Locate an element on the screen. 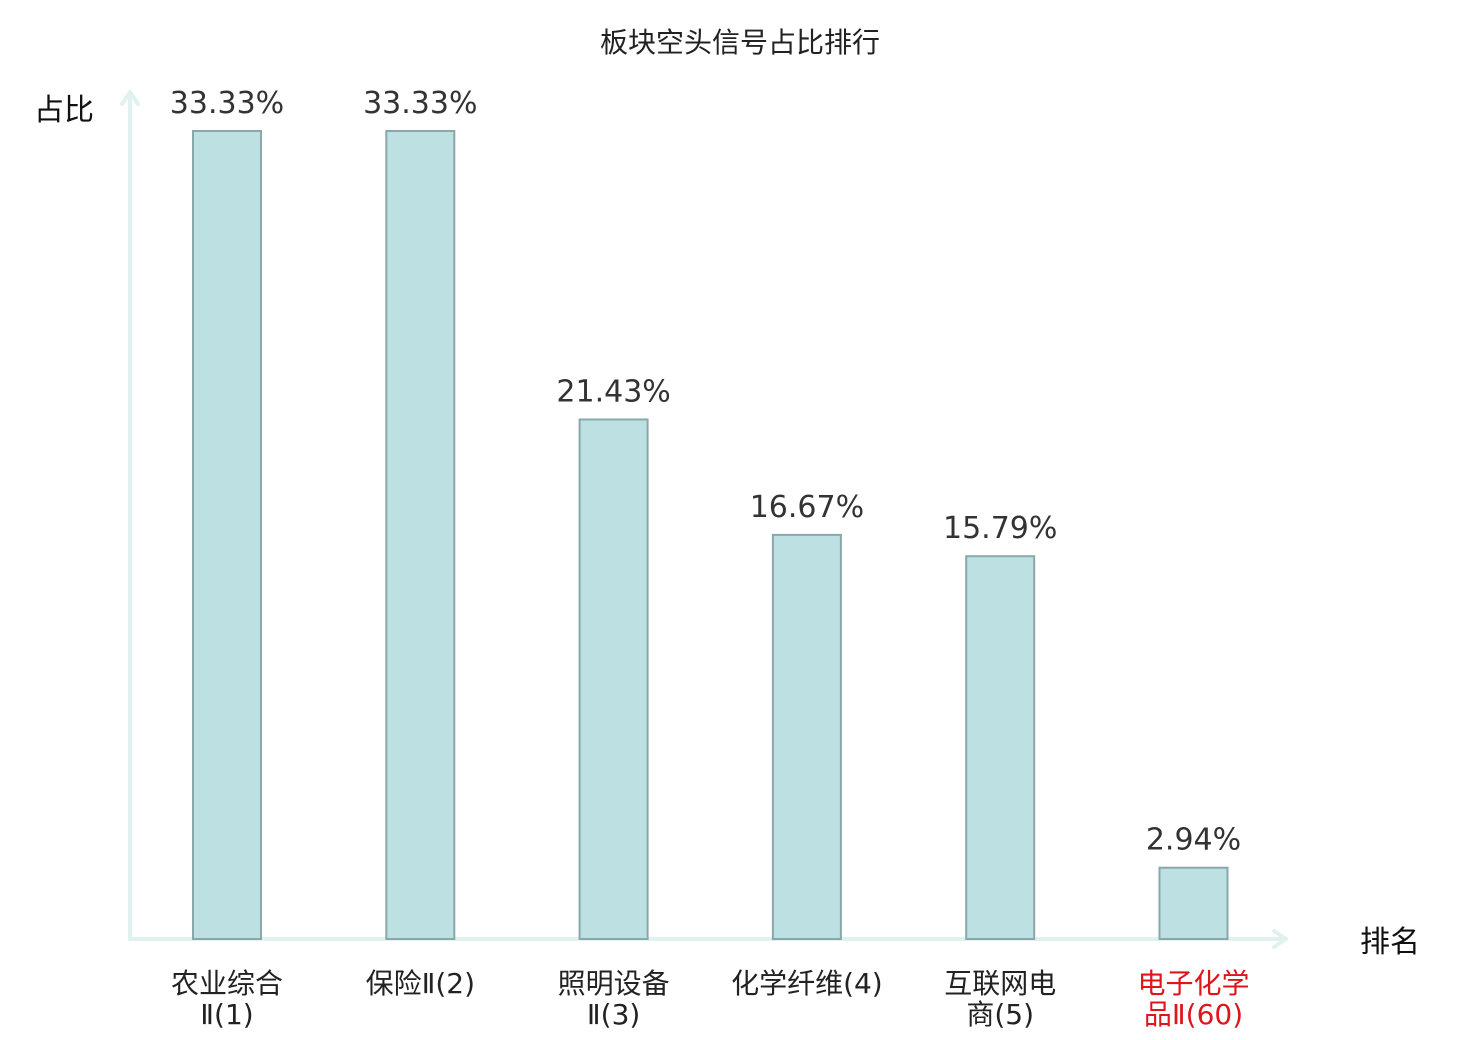 This screenshot has width=1480, height=1040. x-axis-arrow is located at coordinates (1280, 939).